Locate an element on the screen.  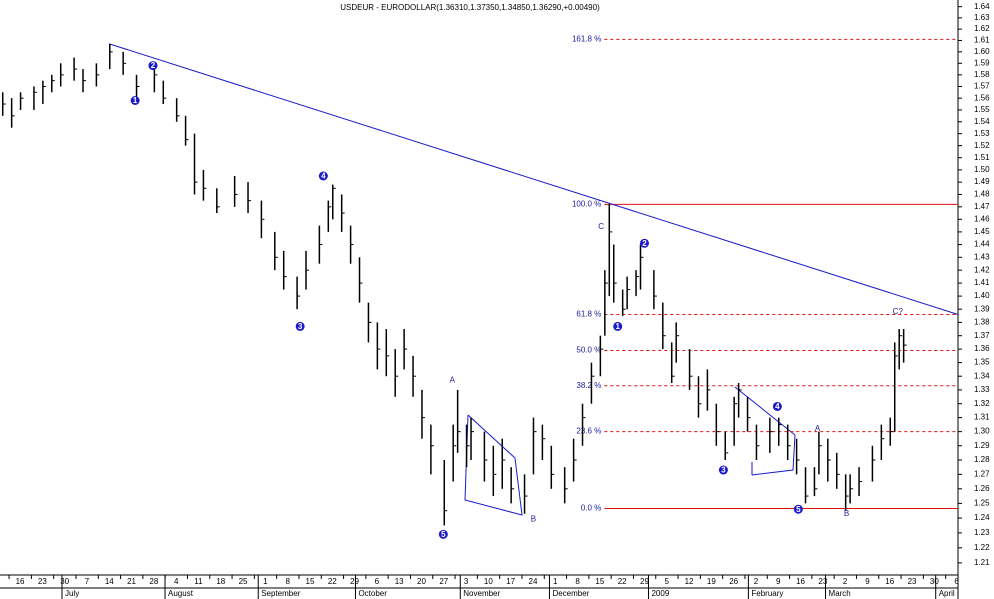
y-tick-label: 1.48 is located at coordinates (982, 194).